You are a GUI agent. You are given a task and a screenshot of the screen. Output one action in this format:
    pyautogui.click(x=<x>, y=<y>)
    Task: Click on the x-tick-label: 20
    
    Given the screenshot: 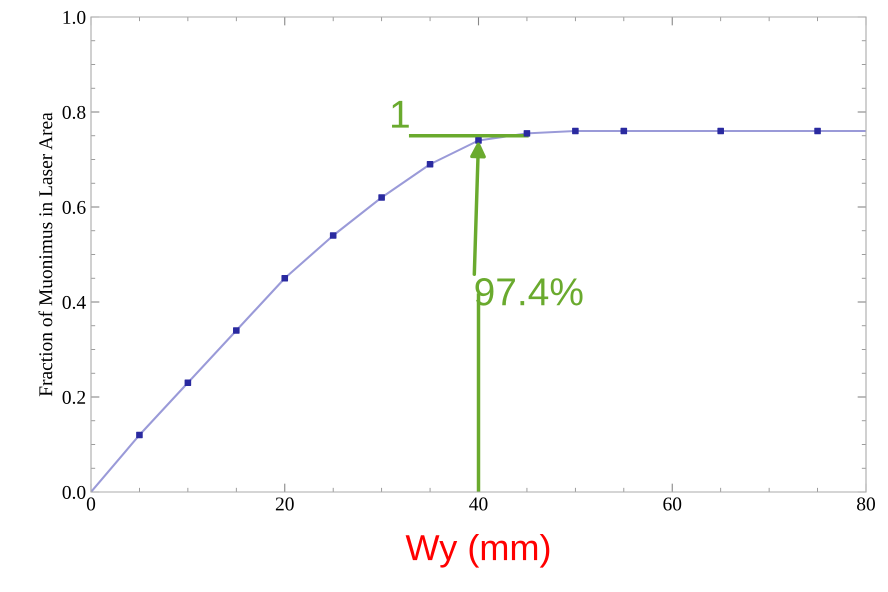 What is the action you would take?
    pyautogui.click(x=285, y=504)
    